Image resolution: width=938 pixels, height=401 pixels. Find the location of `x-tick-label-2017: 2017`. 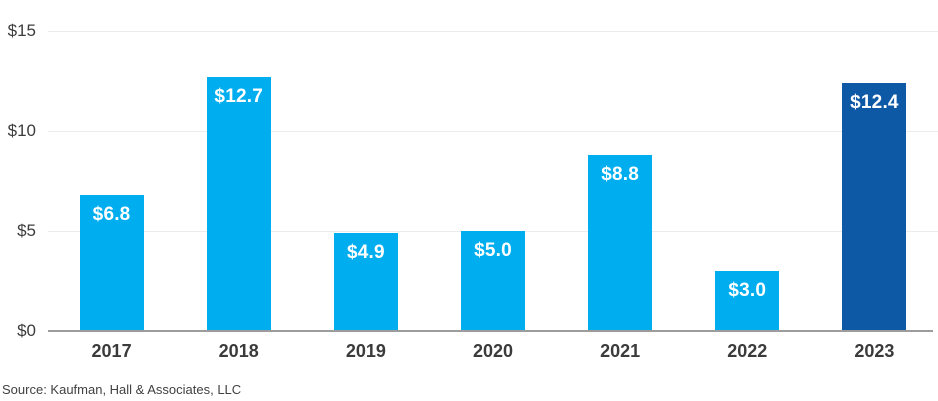

x-tick-label-2017: 2017 is located at coordinates (111, 351).